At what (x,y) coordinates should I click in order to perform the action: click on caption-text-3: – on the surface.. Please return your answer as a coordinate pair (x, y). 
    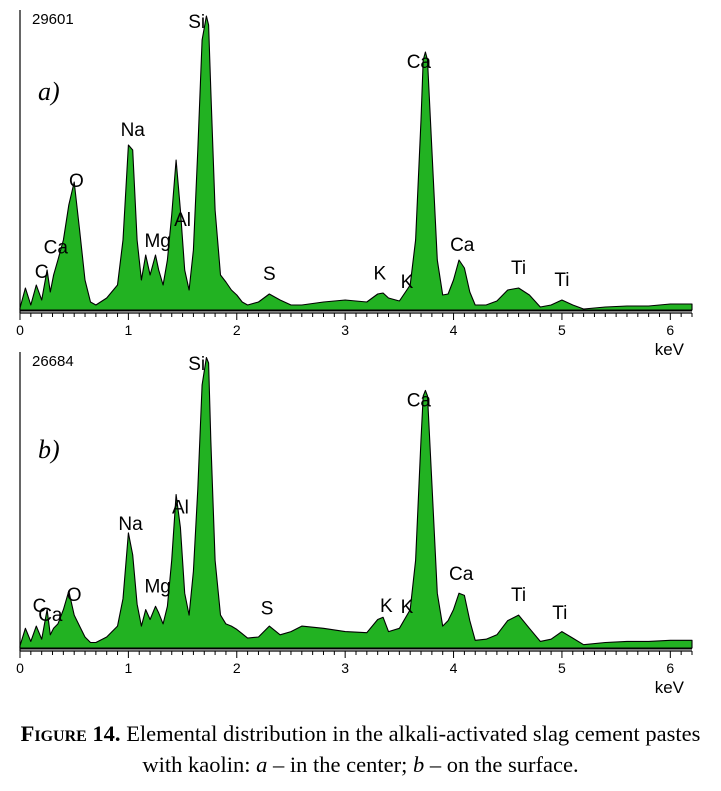
    Looking at the image, I should click on (501, 764).